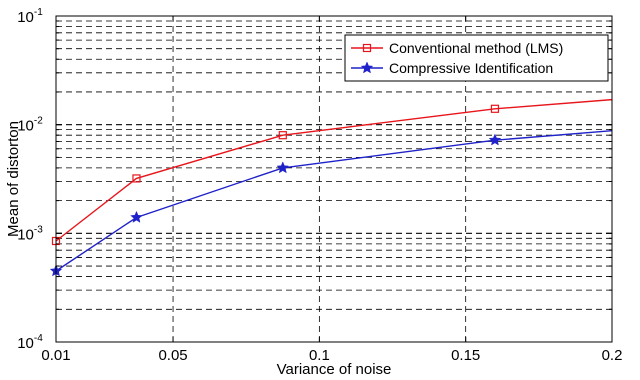 This screenshot has width=640, height=380. I want to click on x-tick-label: 0.15, so click(465, 355).